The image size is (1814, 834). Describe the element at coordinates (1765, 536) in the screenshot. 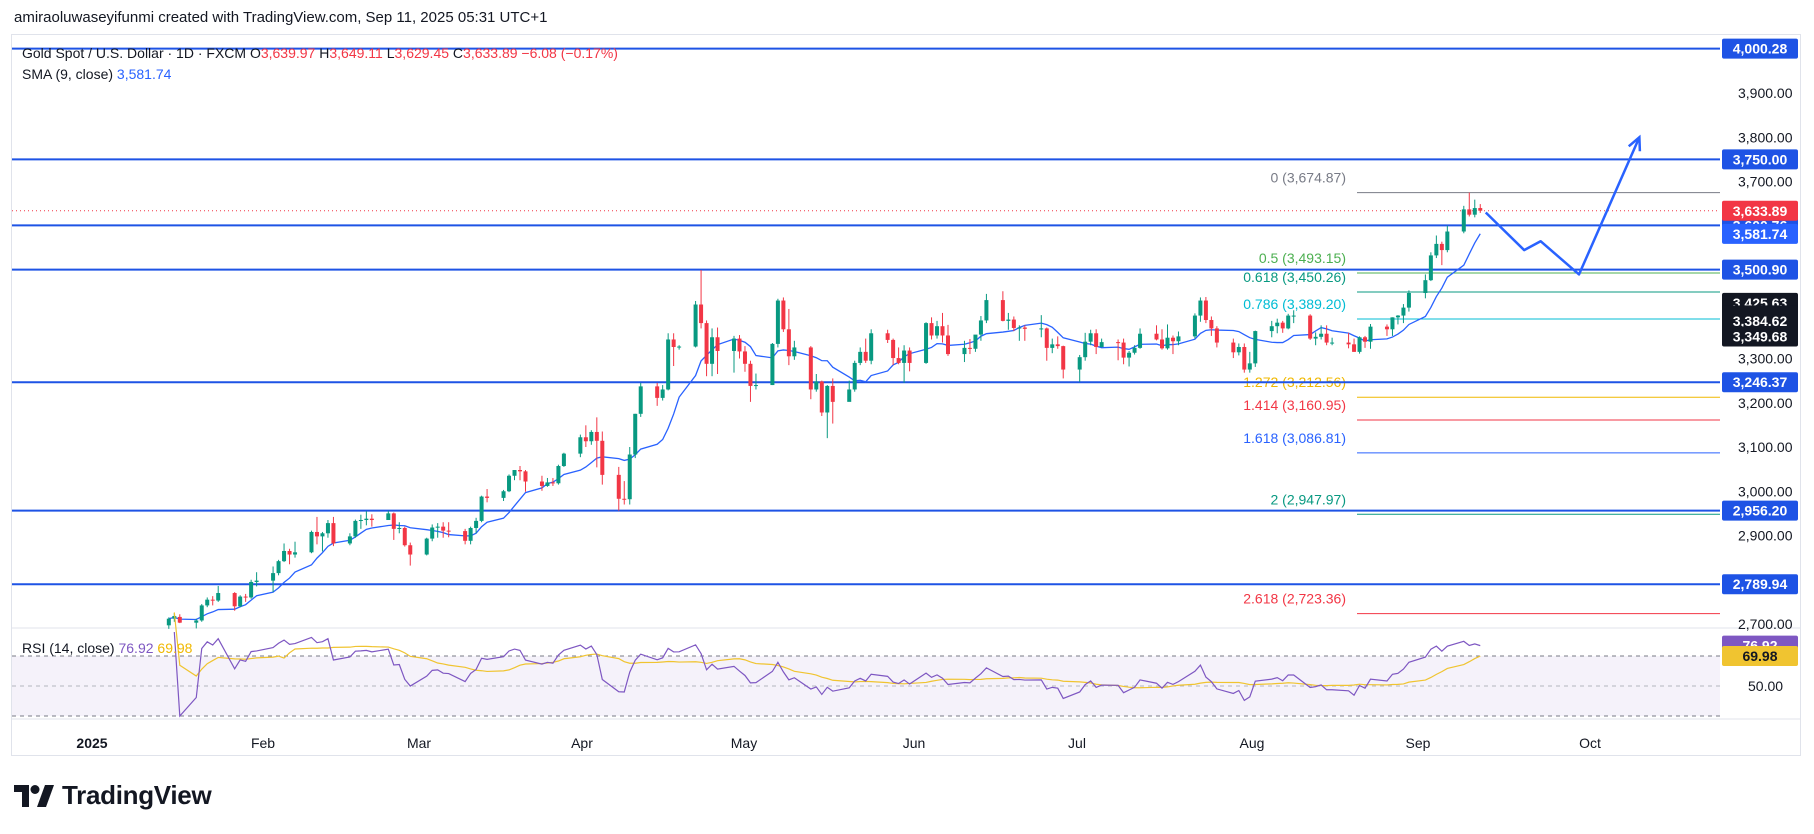

I see `y-axis-tick-label: 2,900.00` at that location.